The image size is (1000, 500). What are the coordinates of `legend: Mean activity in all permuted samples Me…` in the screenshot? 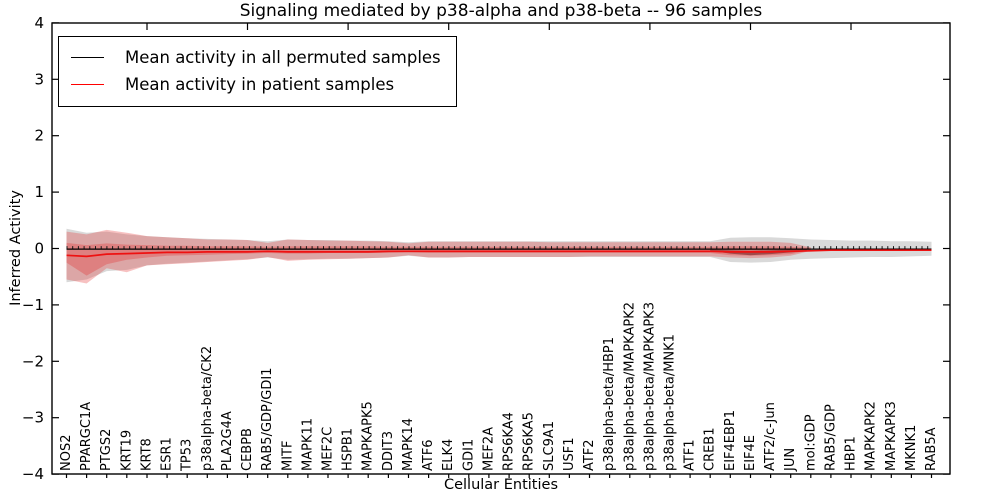 It's located at (257, 71).